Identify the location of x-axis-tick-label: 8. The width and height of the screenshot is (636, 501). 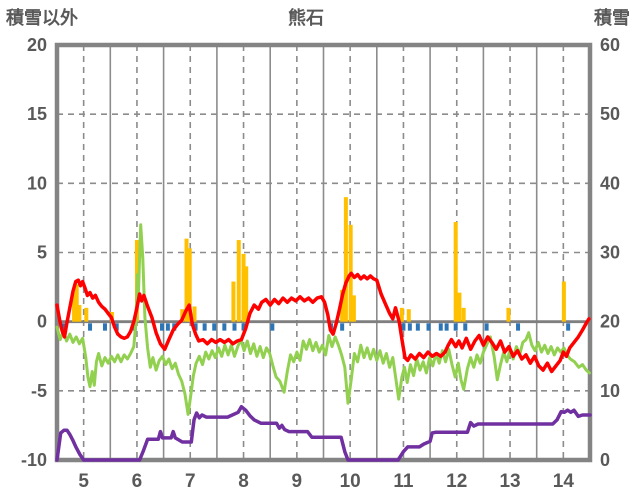
(243, 481).